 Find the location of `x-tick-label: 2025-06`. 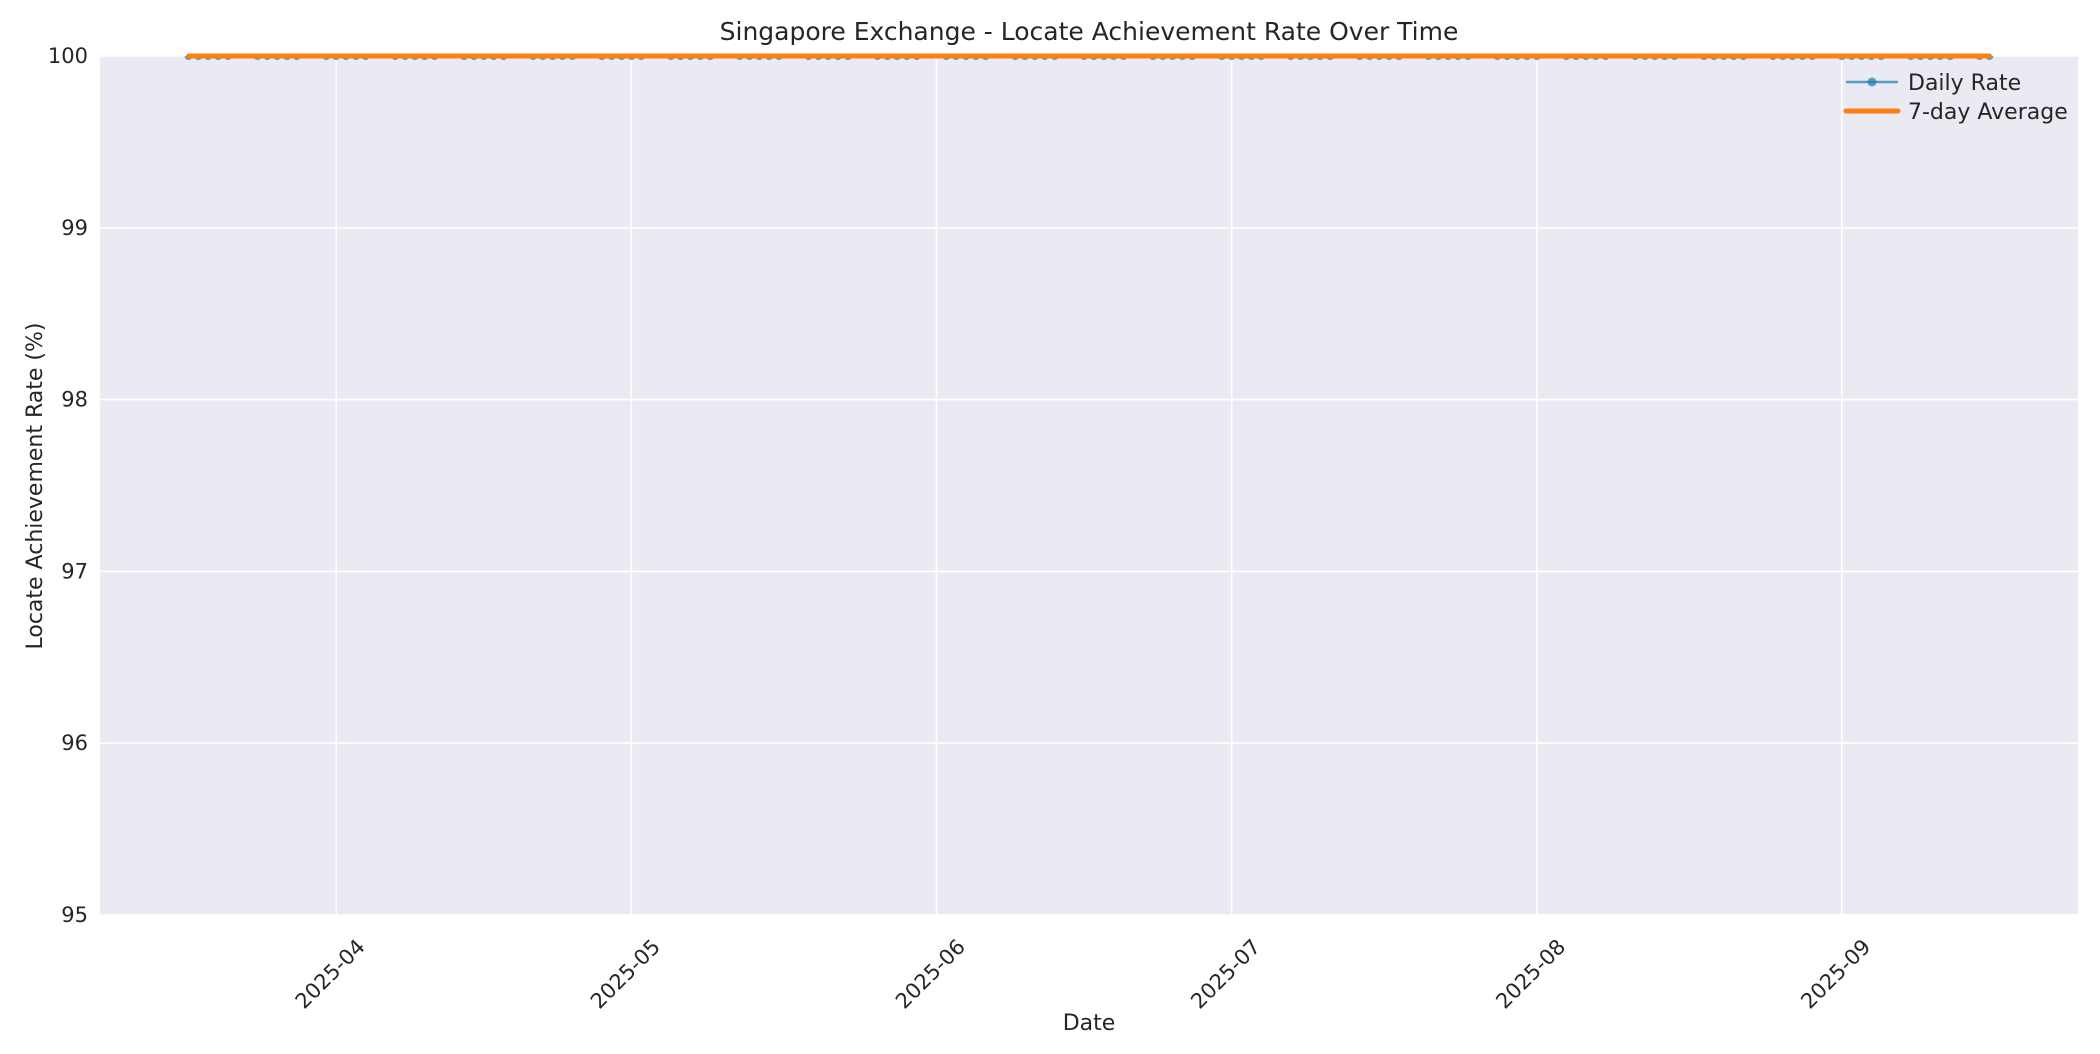

x-tick-label: 2025-06 is located at coordinates (930, 974).